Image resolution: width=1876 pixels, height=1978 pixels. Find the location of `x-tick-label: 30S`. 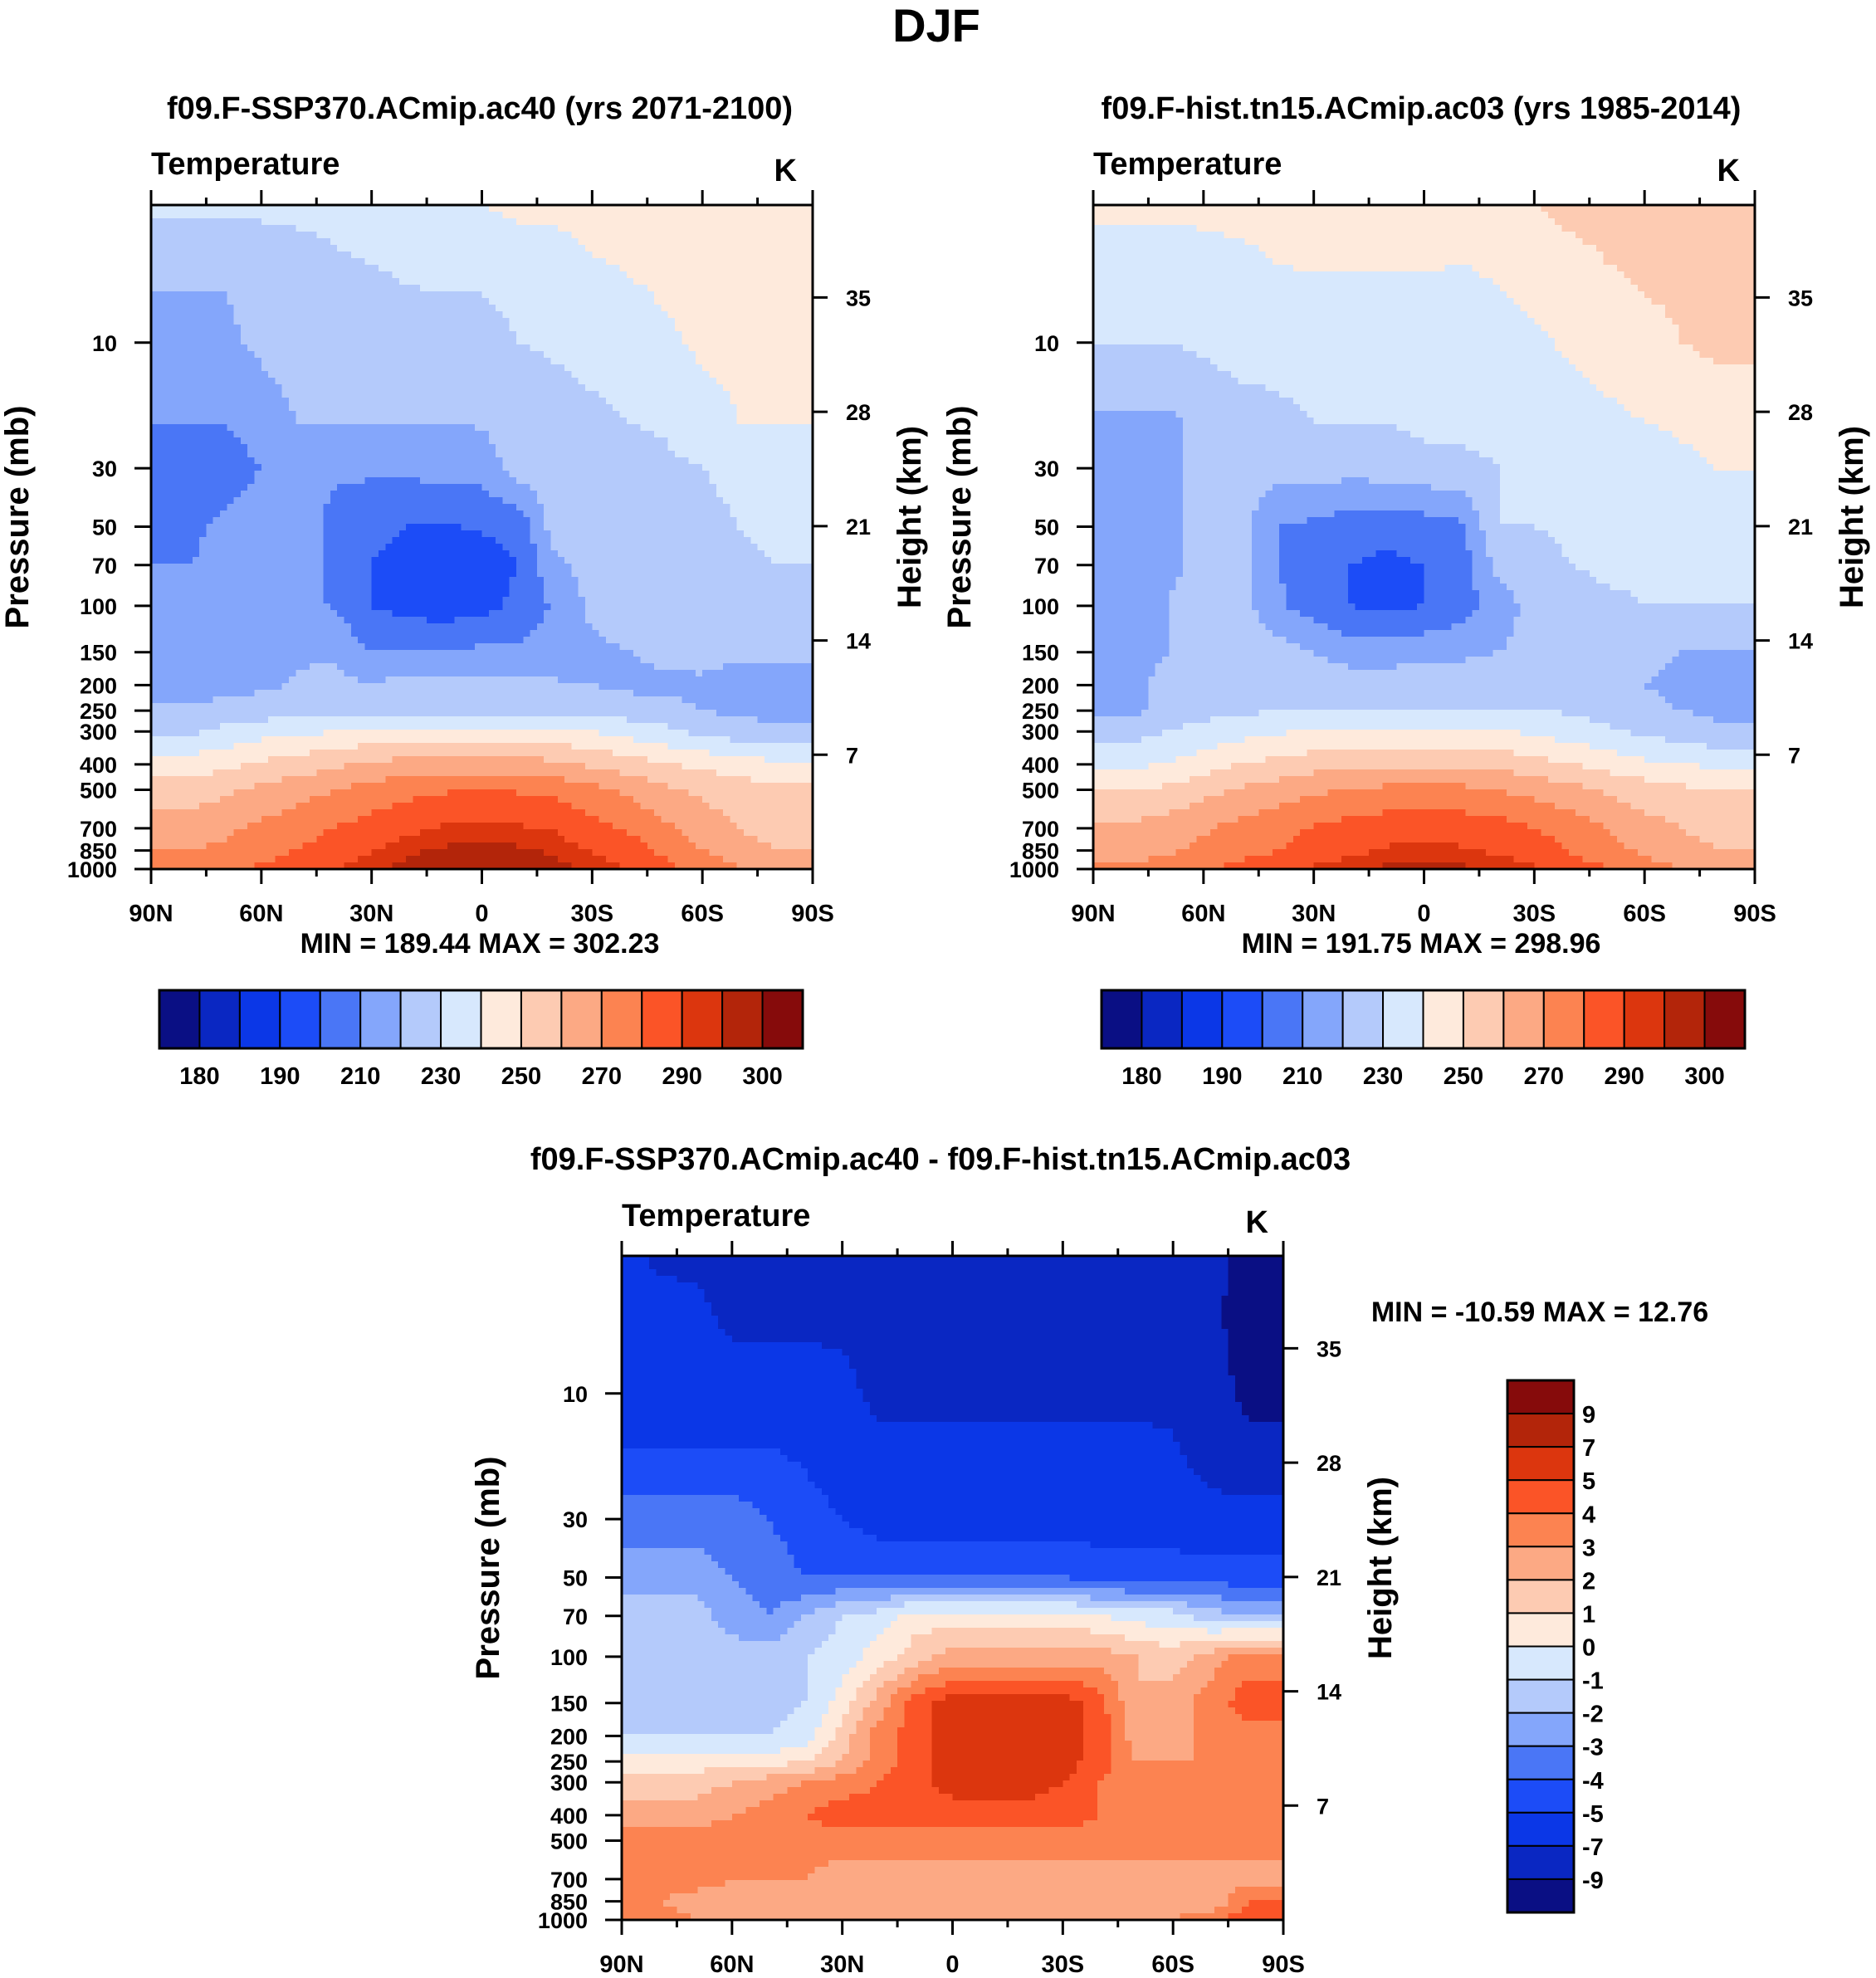

x-tick-label: 30S is located at coordinates (1063, 1965).